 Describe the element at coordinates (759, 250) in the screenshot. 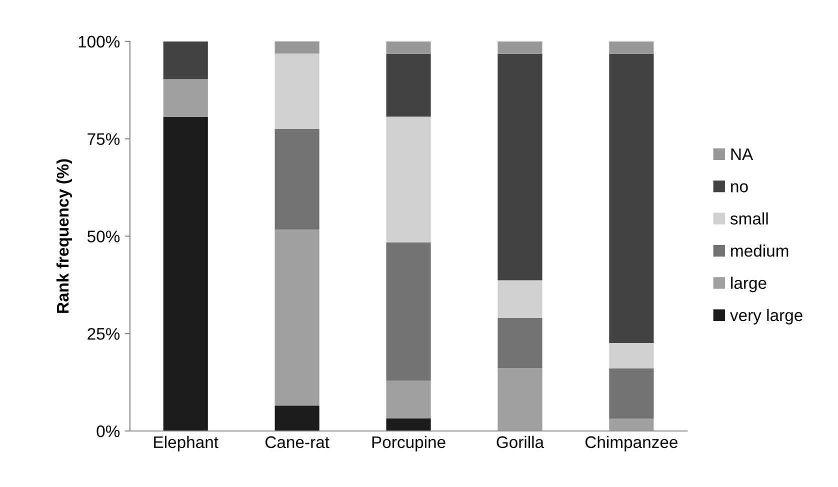

I see `legend-label: medium` at that location.